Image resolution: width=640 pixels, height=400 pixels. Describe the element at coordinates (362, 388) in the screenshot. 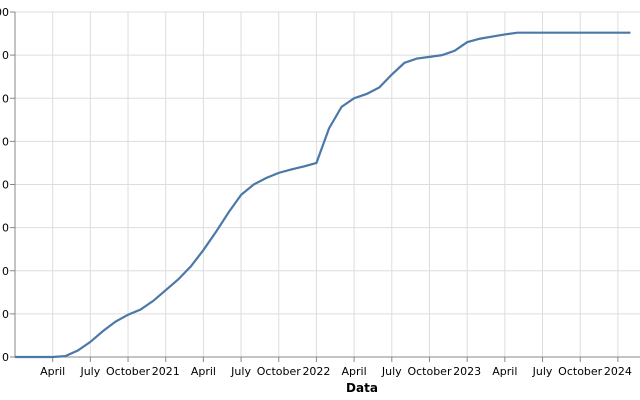

I see `x-axis-title: Data` at that location.